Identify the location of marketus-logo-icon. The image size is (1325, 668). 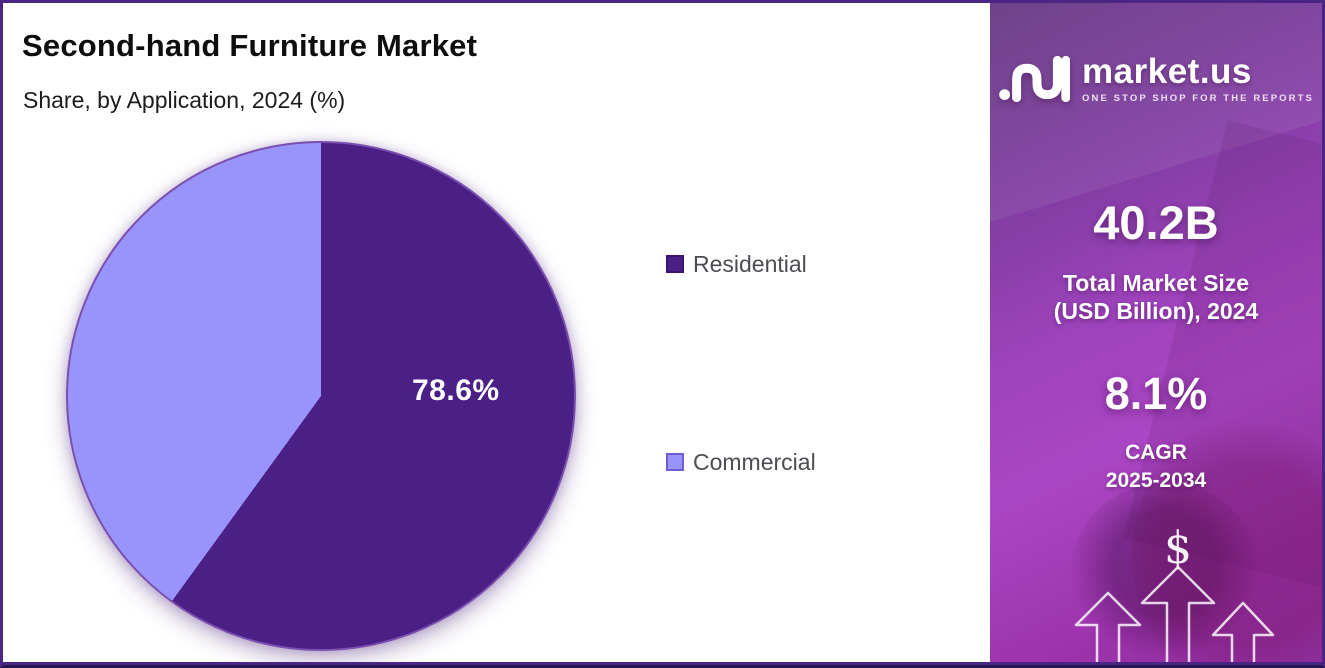
(1035, 79).